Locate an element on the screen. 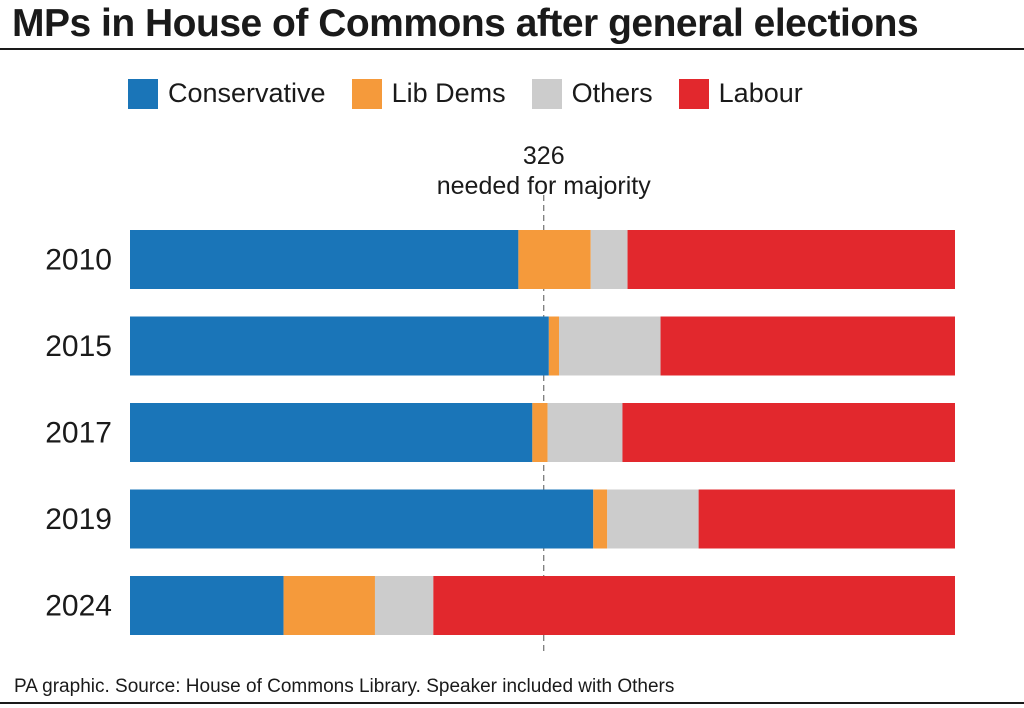 This screenshot has width=1024, height=708. category-label: 2010 is located at coordinates (78, 260).